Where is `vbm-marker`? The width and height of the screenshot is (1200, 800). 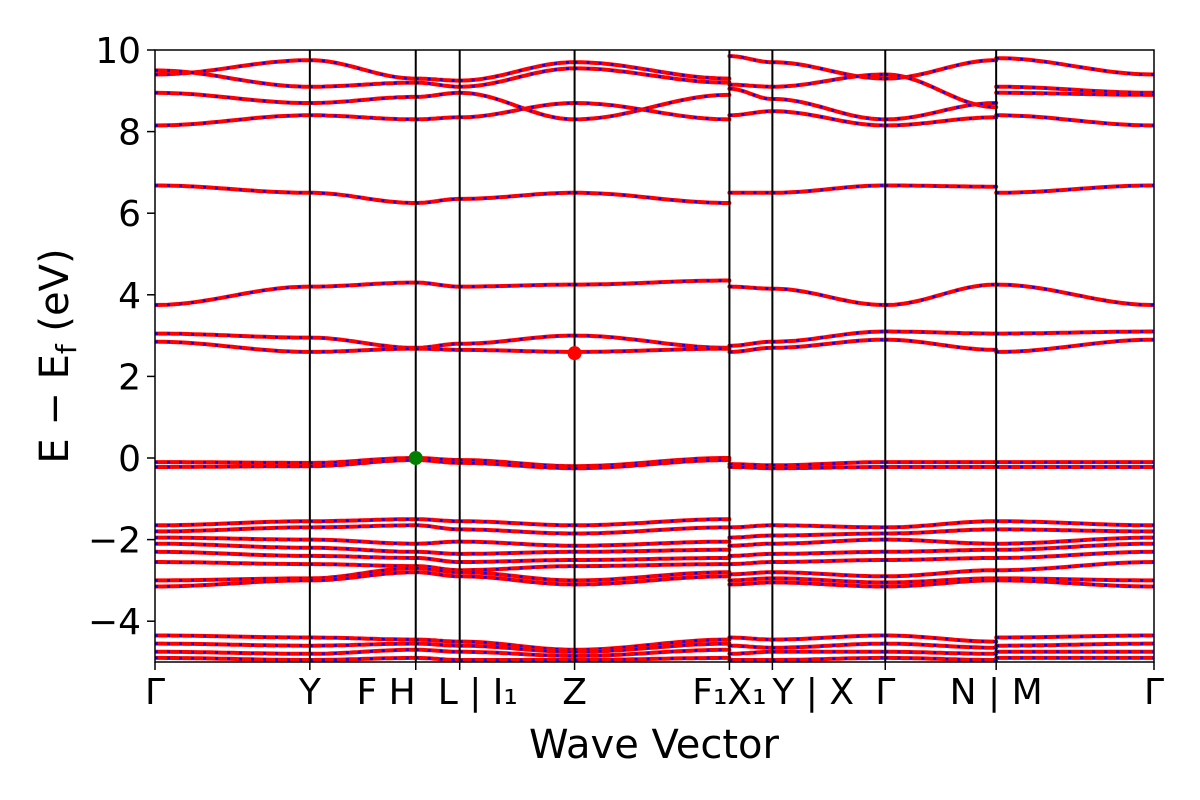 vbm-marker is located at coordinates (415, 458).